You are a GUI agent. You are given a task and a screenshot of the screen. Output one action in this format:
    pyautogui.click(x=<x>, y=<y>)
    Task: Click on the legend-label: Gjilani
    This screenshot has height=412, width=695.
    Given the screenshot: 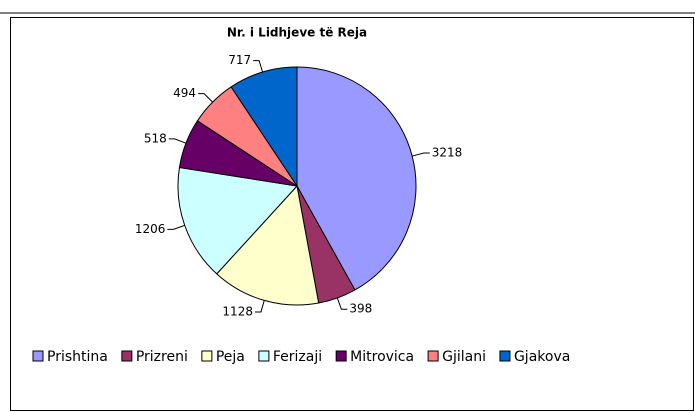 What is the action you would take?
    pyautogui.click(x=464, y=357)
    